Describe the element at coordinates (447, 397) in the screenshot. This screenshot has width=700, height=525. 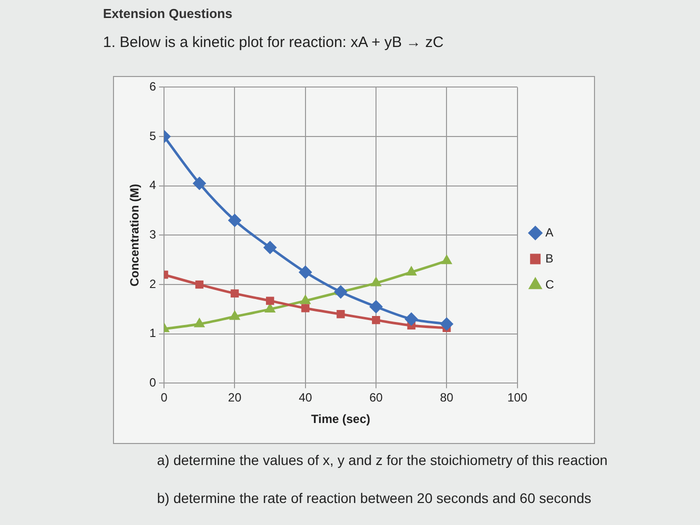
I see `x-tick-label: 80` at that location.